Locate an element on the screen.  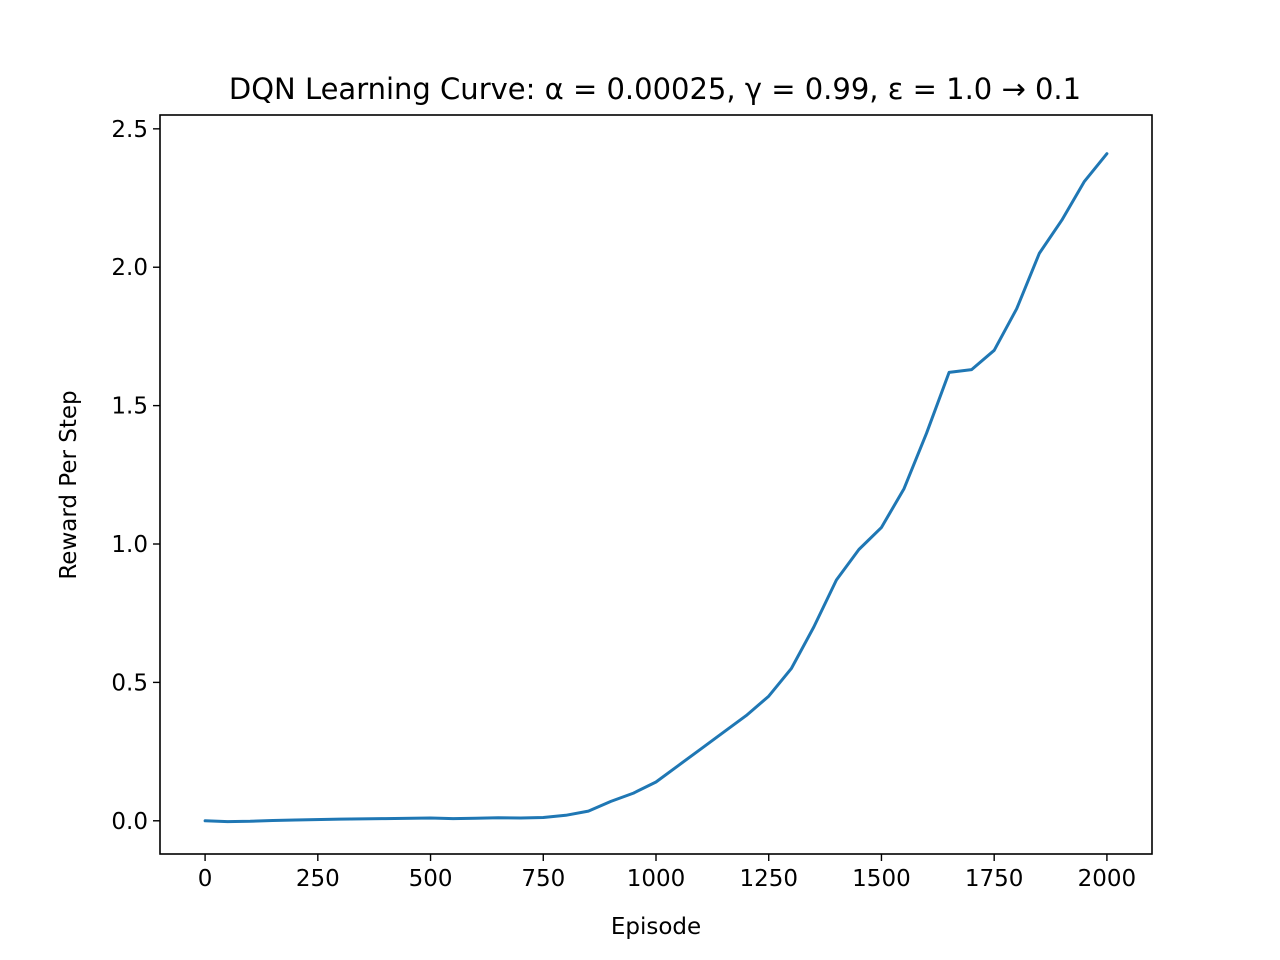
x-tick-label: 1000 is located at coordinates (656, 879).